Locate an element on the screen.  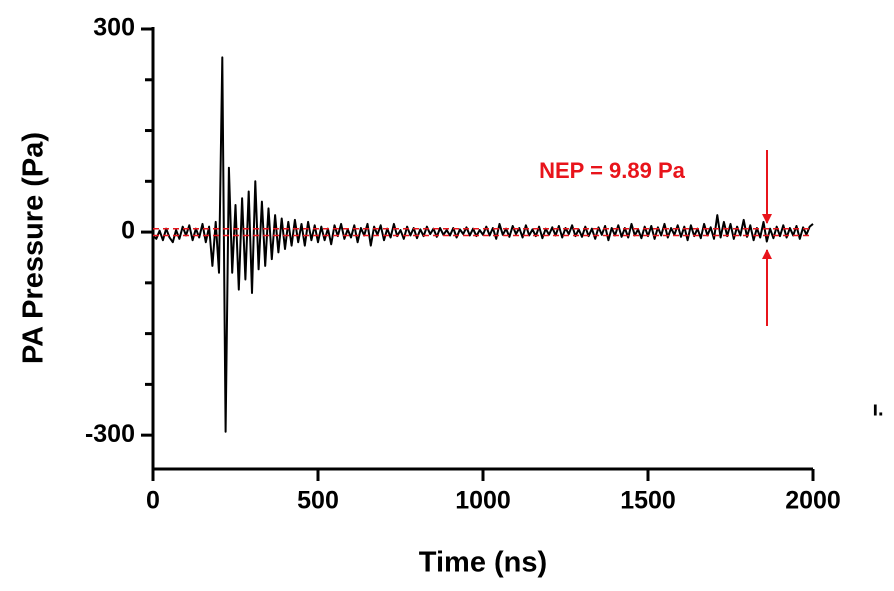
y-axis-title: PA Pressure (Pa) is located at coordinates (34, 248).